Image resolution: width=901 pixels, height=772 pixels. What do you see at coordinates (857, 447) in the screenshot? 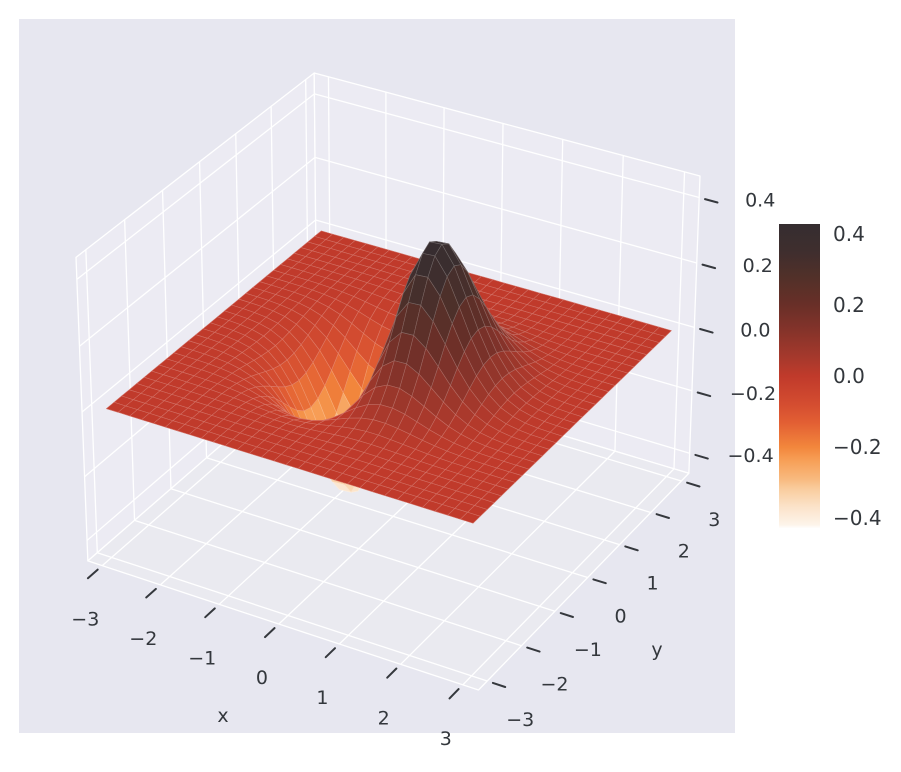
I see `colorbar-tick-label: −0.2` at bounding box center [857, 447].